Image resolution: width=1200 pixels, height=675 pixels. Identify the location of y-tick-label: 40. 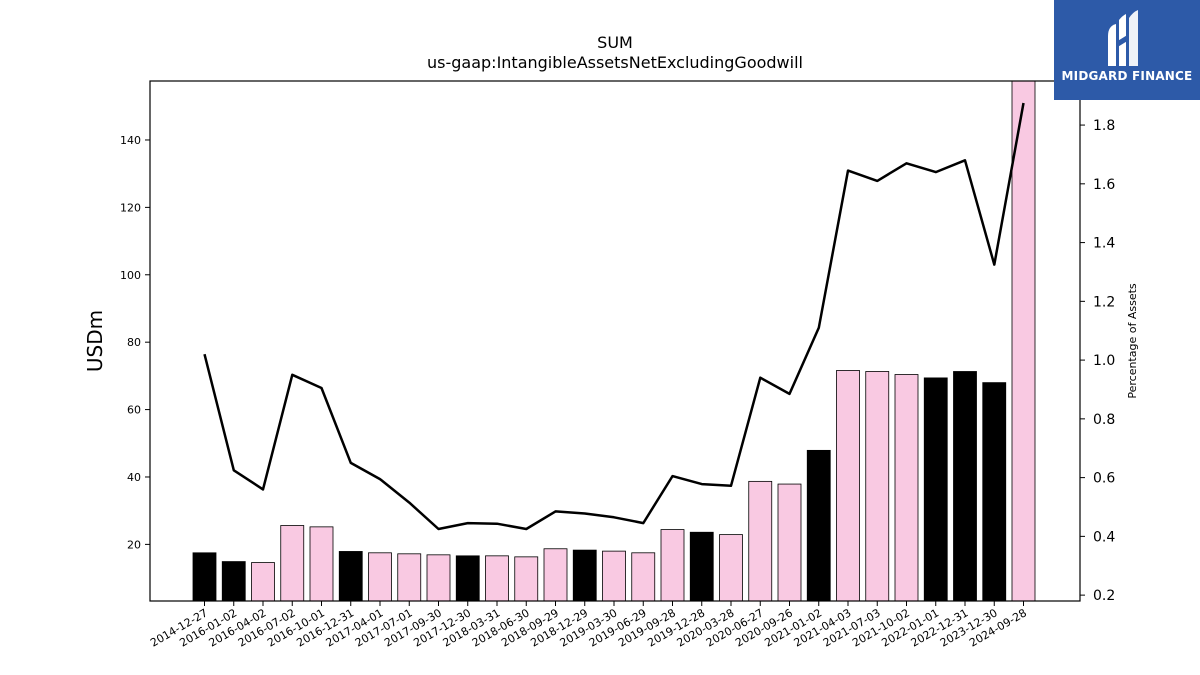
(134, 477).